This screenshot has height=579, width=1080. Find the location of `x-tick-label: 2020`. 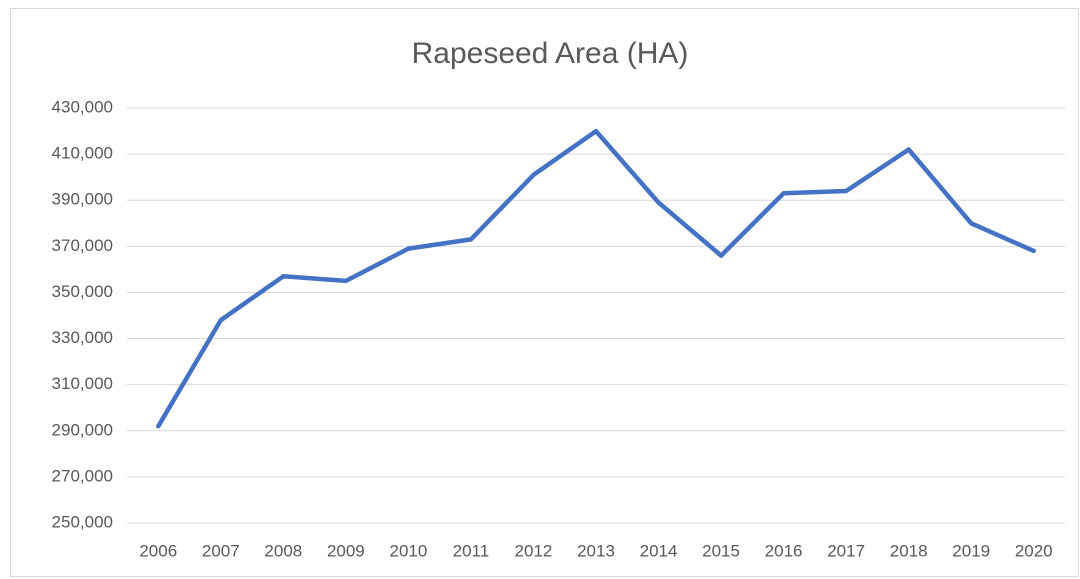

x-tick-label: 2020 is located at coordinates (1034, 550).